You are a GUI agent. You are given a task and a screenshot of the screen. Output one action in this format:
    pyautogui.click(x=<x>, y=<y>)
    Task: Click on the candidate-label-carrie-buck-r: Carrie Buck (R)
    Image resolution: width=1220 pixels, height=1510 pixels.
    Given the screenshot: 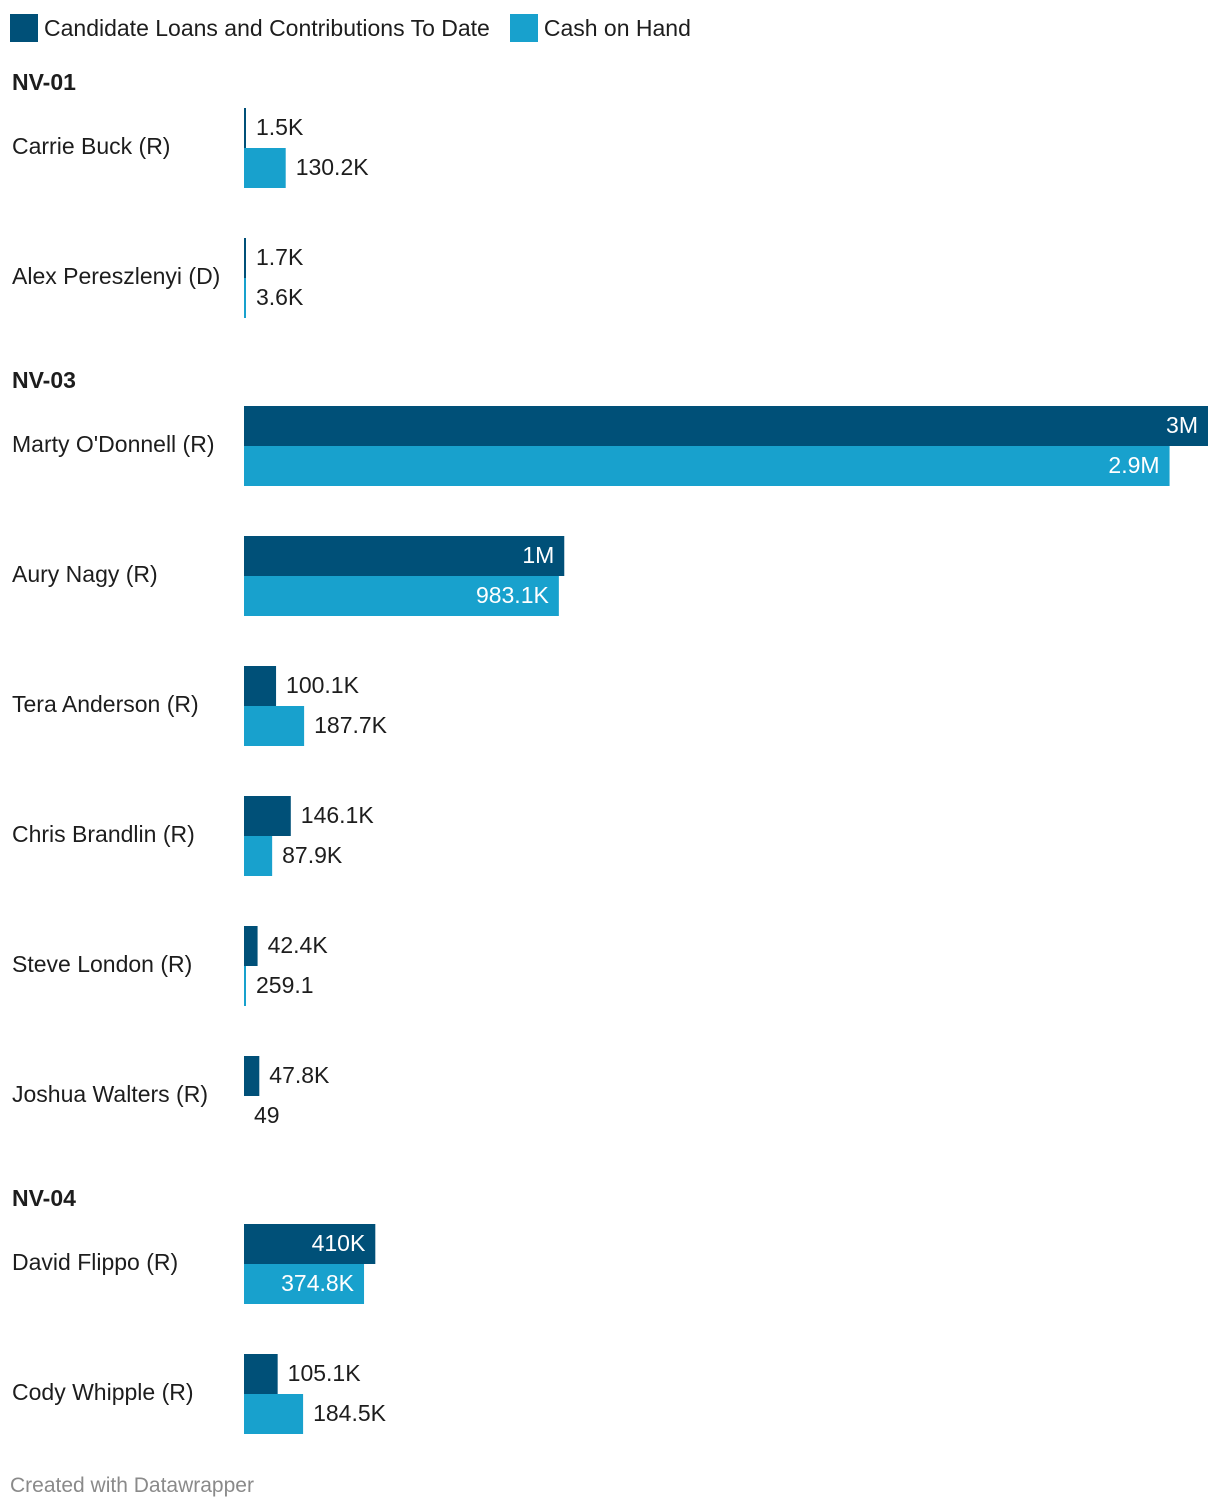 What is the action you would take?
    pyautogui.click(x=91, y=146)
    